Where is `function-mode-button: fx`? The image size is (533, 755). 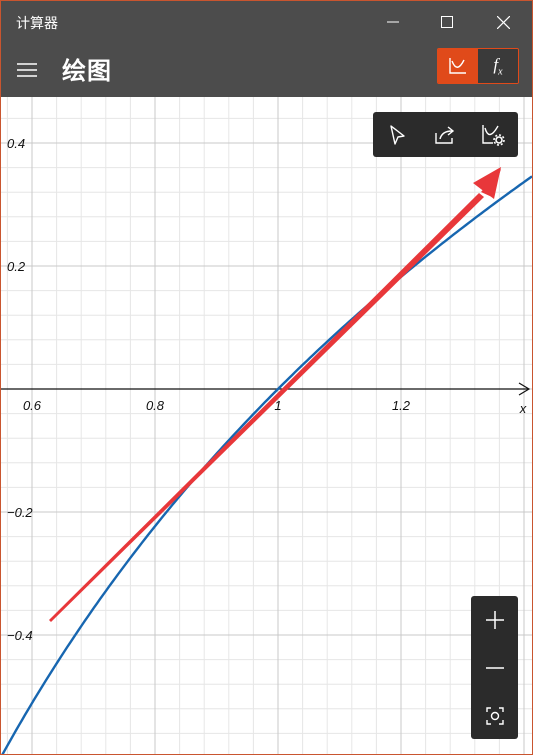 function-mode-button: fx is located at coordinates (498, 66).